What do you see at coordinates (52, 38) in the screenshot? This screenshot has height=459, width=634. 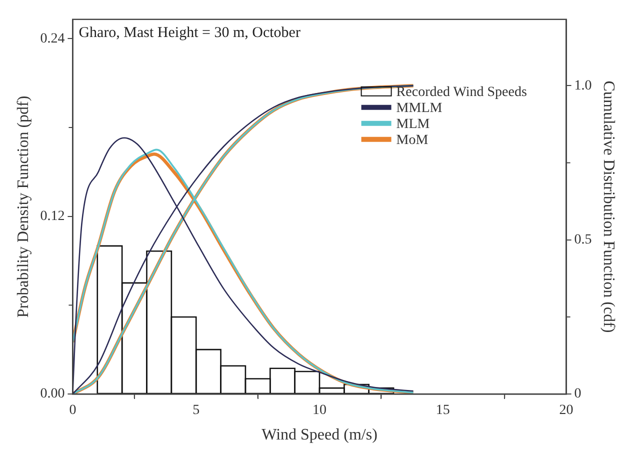 I see `y-tick-label: 0.24` at bounding box center [52, 38].